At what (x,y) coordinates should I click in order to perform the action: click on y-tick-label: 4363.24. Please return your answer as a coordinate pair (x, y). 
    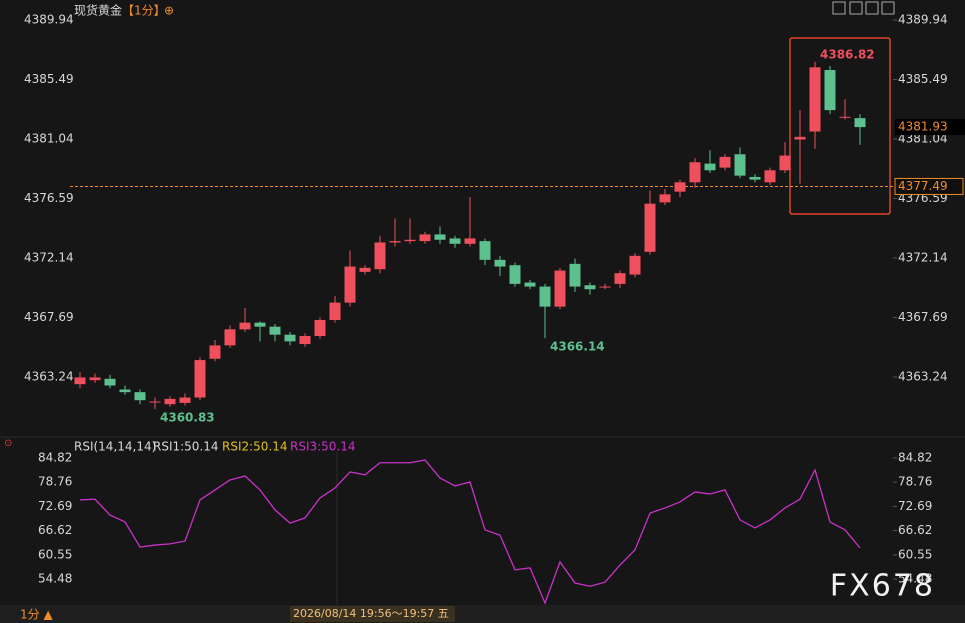
    Looking at the image, I should click on (49, 376).